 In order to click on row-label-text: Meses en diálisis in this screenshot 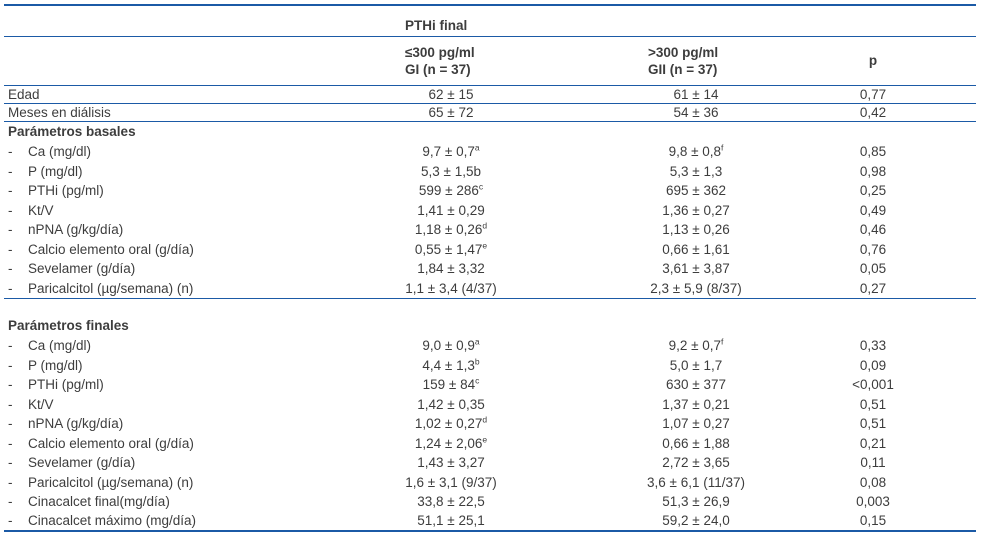, I will do `click(59, 112)`.